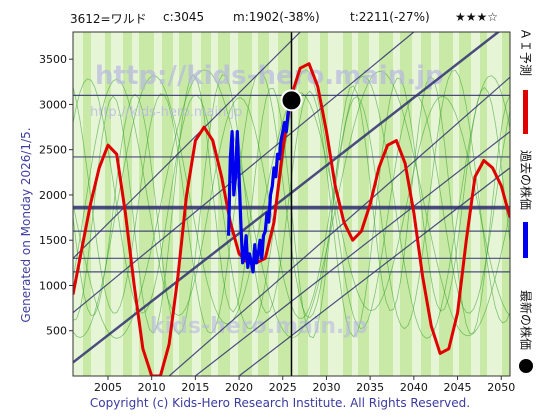 Image resolution: width=560 pixels, height=420 pixels. What do you see at coordinates (166, 112) in the screenshot?
I see `watermark-line-2: http://kids-hero.main.jp` at bounding box center [166, 112].